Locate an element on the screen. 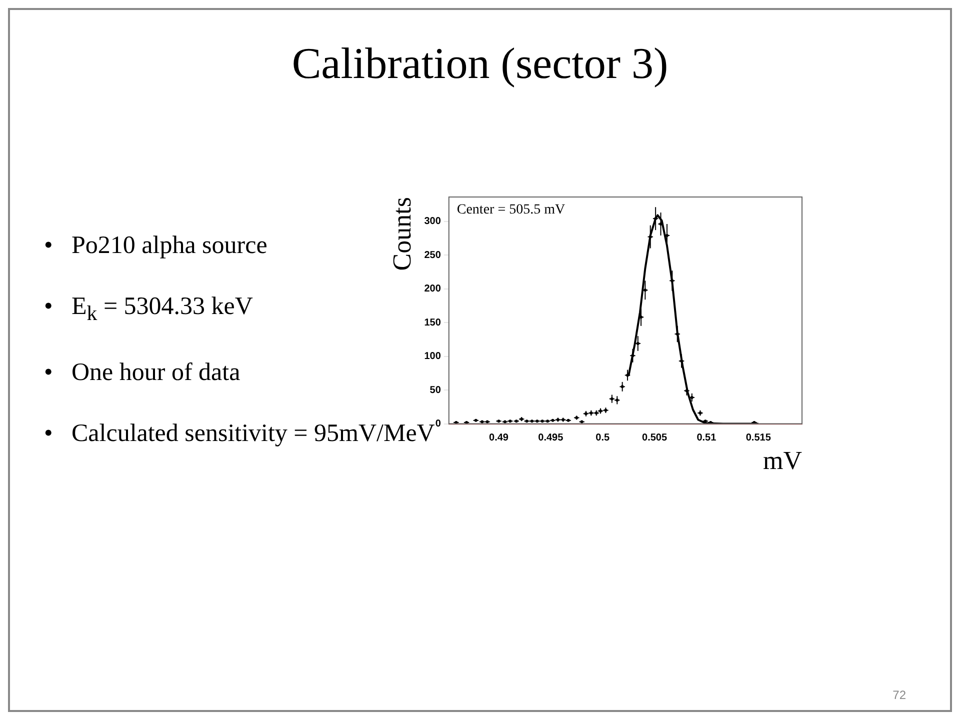  x-tick-label: 0.5 is located at coordinates (603, 438).